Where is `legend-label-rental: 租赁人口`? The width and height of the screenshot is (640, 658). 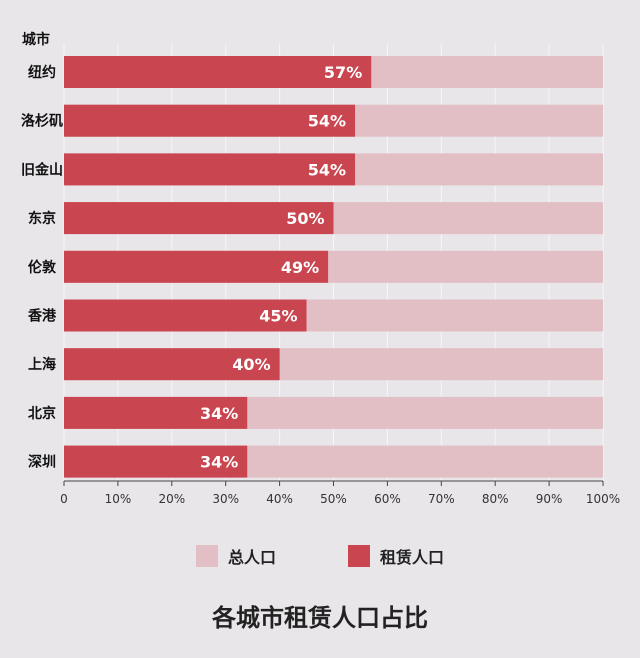 legend-label-rental: 租赁人口 is located at coordinates (412, 557).